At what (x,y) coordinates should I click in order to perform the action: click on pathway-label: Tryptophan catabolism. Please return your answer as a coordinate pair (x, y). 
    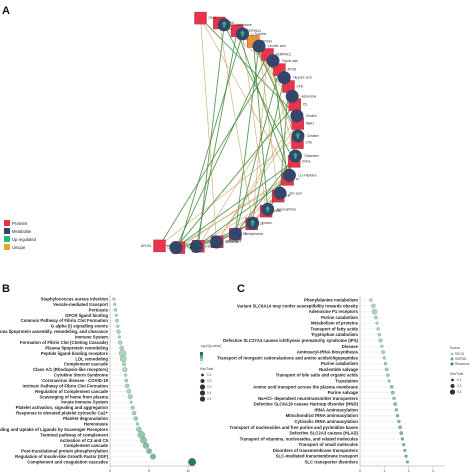
    Looking at the image, I should click on (334, 334).